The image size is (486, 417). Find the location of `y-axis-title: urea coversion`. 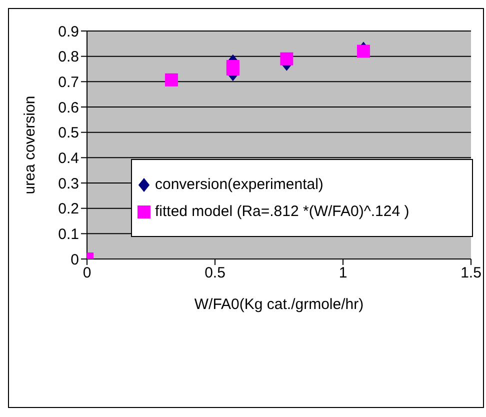

y-axis-title: urea coversion is located at coordinates (29, 145).